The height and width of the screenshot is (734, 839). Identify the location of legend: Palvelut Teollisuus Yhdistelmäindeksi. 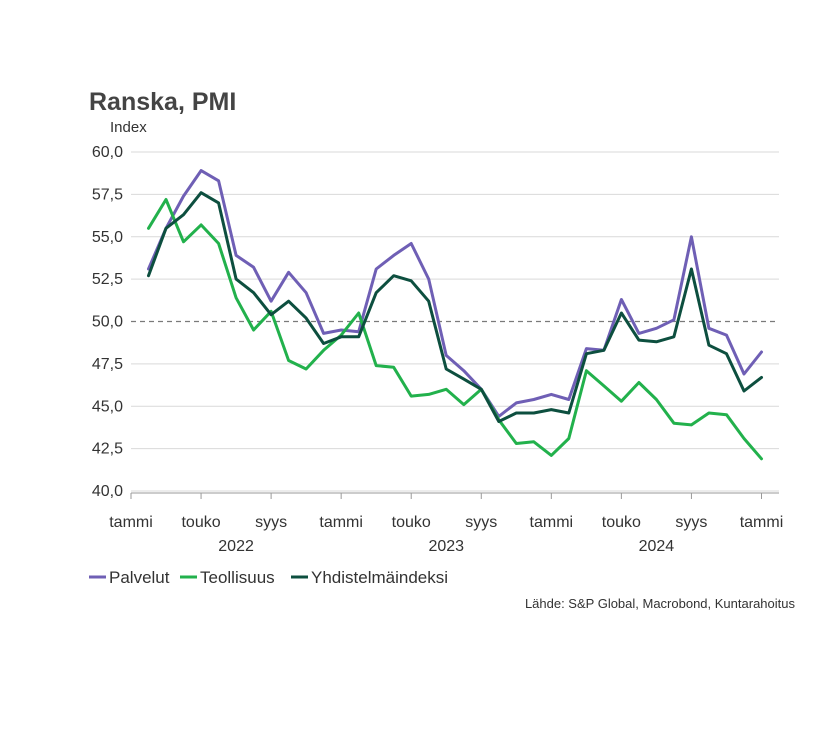
(268, 577).